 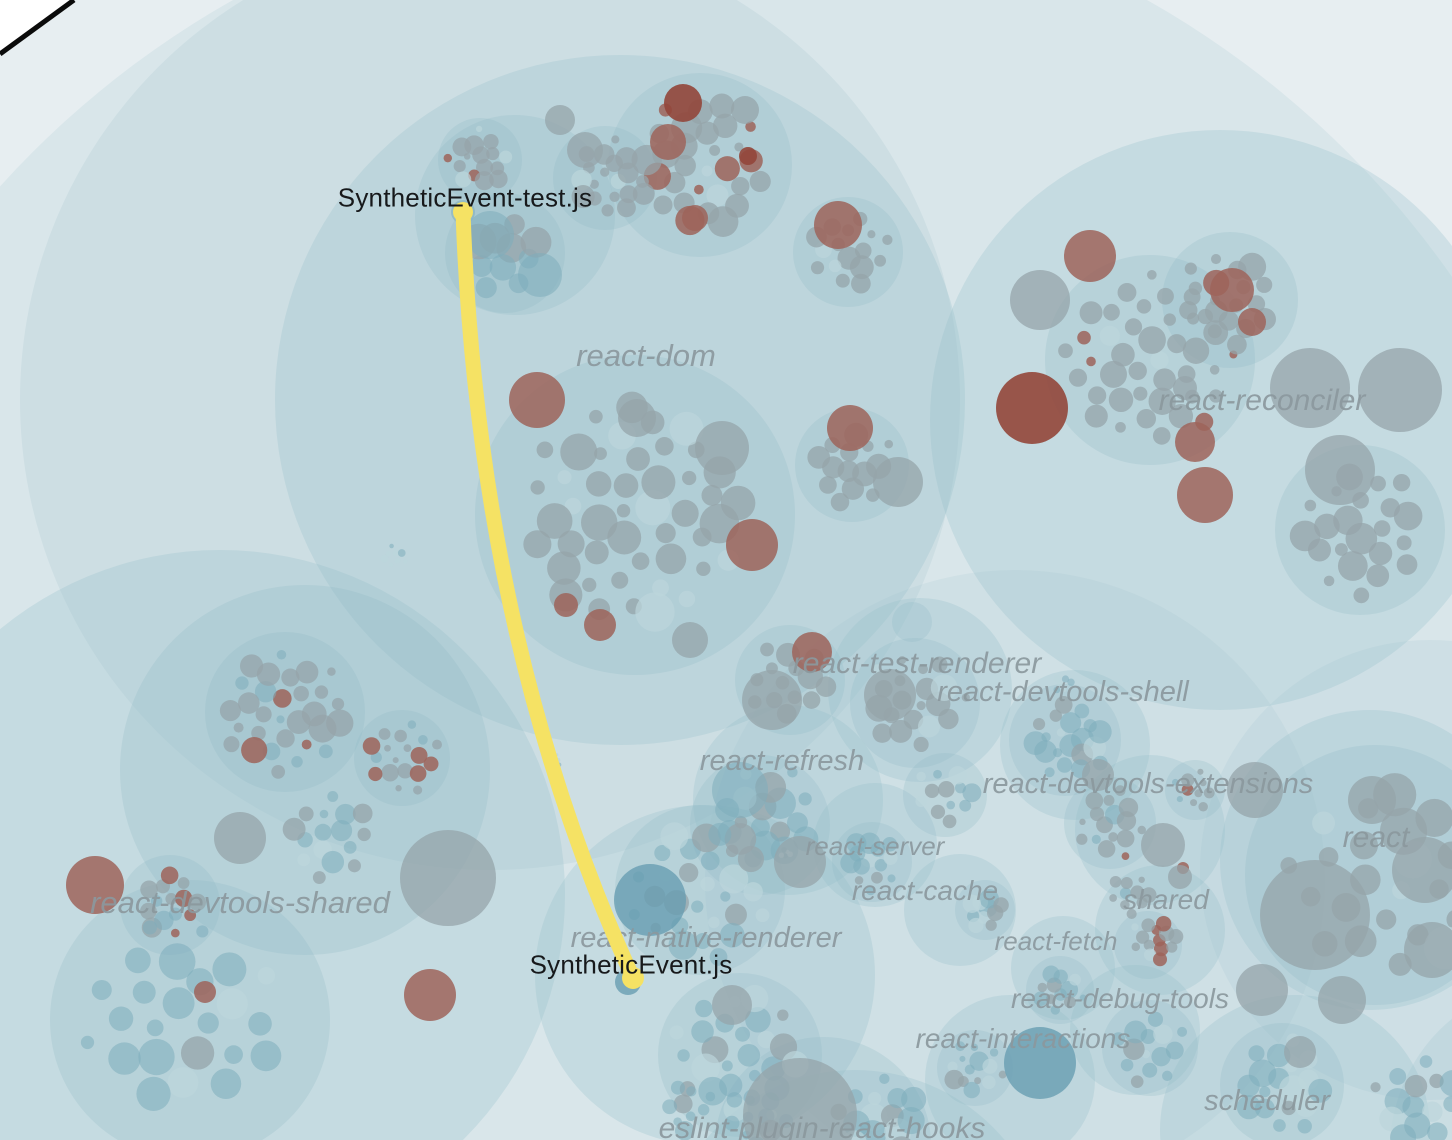 I want to click on connection-source-label: SyntheticEvent-test.js, so click(x=465, y=197).